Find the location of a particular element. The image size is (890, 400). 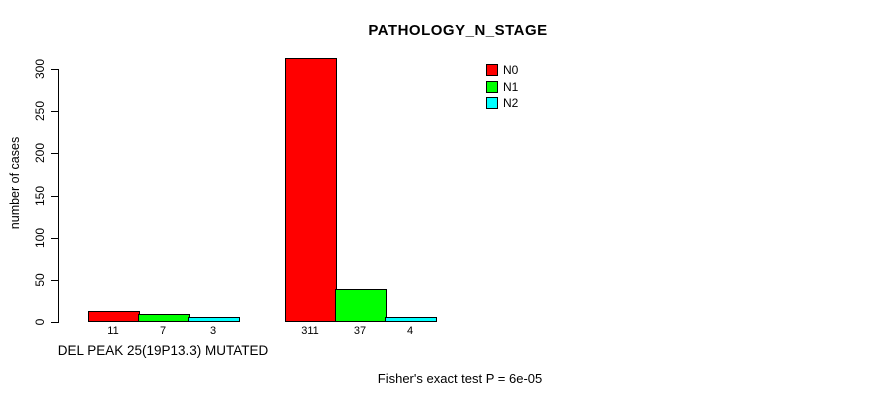

bar-n1-group1 is located at coordinates (164, 318).